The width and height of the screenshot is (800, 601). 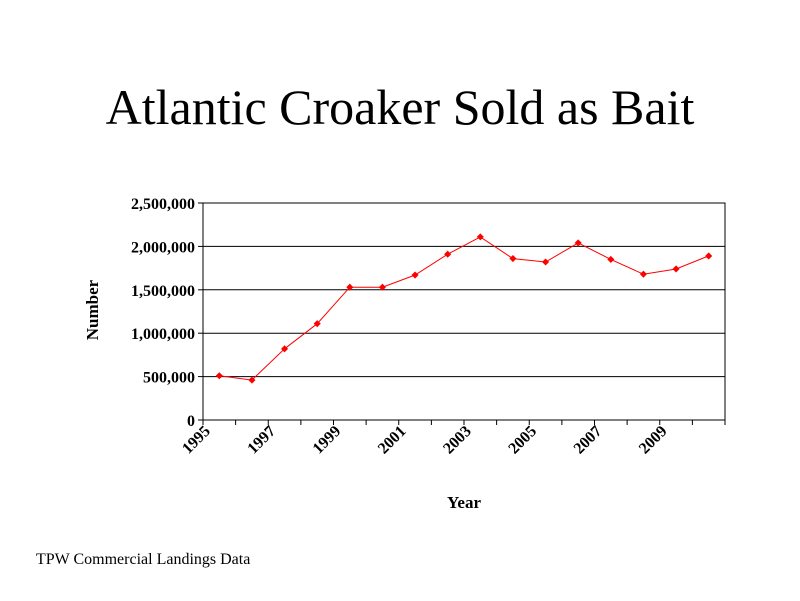 I want to click on x-tick-label: 2001, so click(x=392, y=440).